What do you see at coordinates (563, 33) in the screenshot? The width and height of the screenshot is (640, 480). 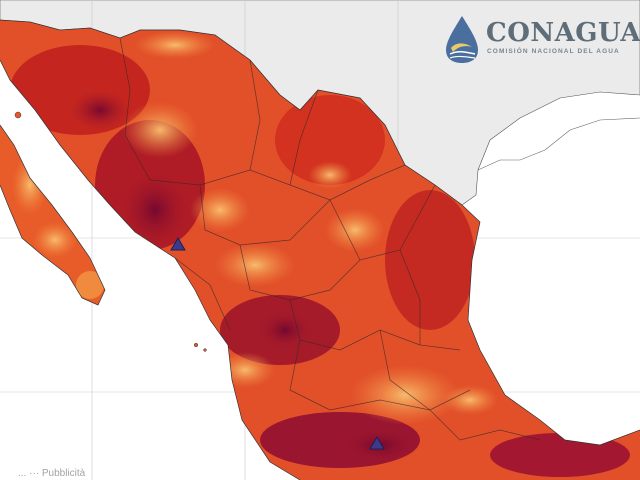 I see `logo-title: CONAGUA` at bounding box center [563, 33].